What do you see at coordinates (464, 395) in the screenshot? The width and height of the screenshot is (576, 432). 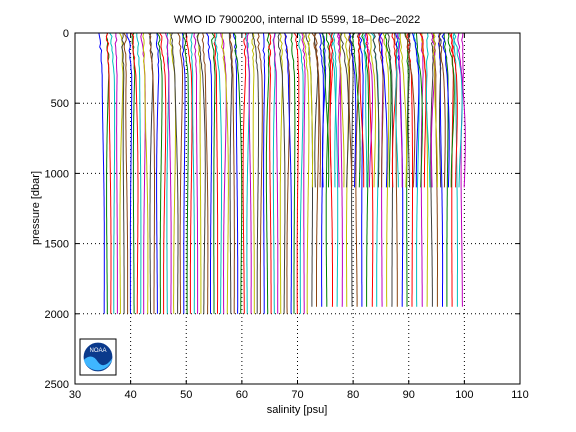 I see `x-tick-label: 100` at bounding box center [464, 395].